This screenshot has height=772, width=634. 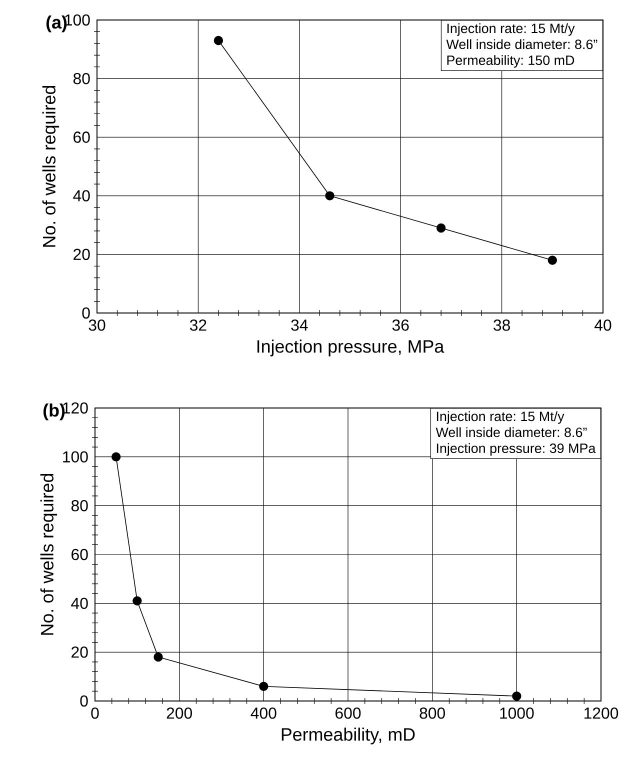 I want to click on x-axis-title: Permeability, mD, so click(x=348, y=736).